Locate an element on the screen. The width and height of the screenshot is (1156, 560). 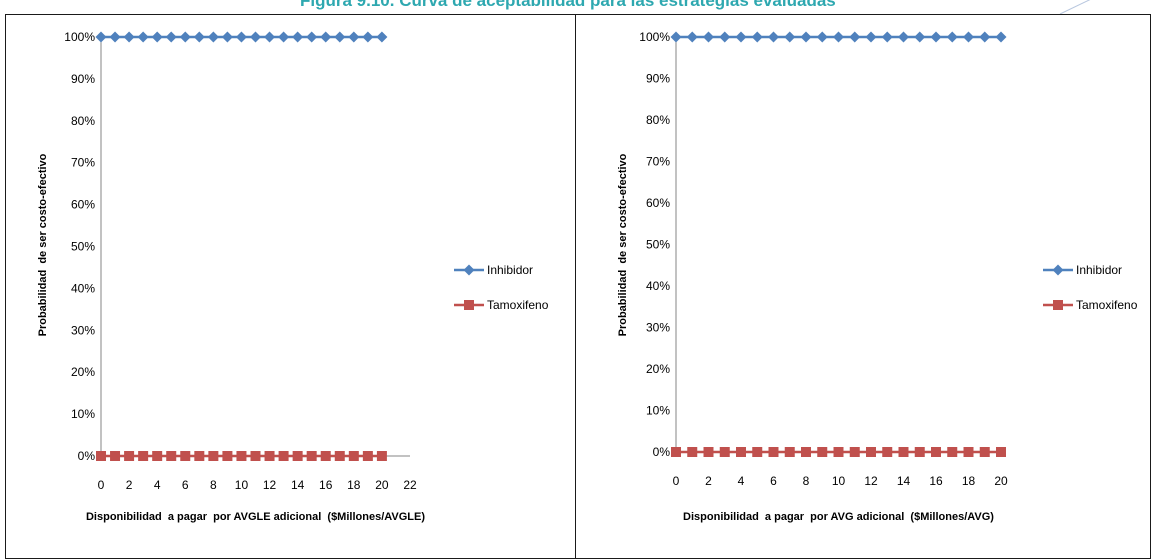
y-tick-label: 70% is located at coordinates (658, 162).